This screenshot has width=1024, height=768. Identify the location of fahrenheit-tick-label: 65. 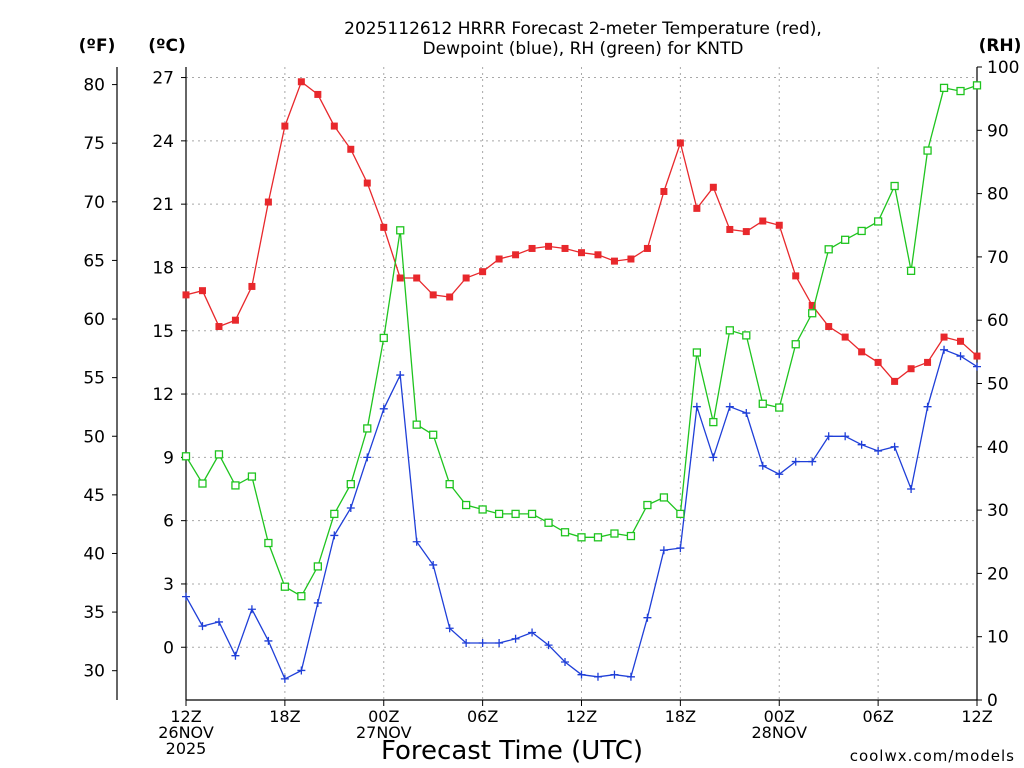
(94, 261).